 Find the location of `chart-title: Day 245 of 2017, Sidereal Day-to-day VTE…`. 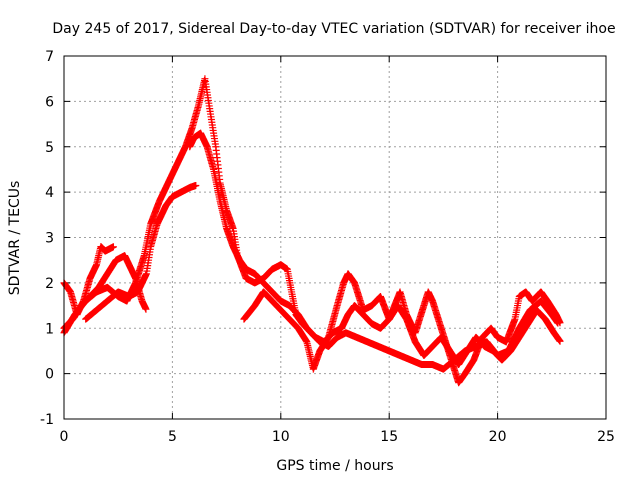

chart-title: Day 245 of 2017, Sidereal Day-to-day VTE… is located at coordinates (333, 29).